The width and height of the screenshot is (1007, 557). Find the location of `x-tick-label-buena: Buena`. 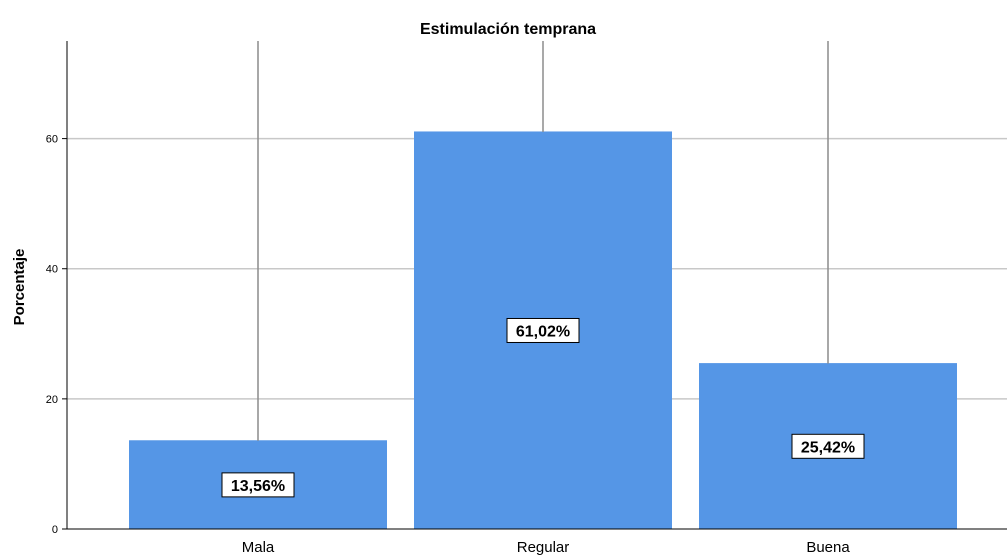

x-tick-label-buena: Buena is located at coordinates (828, 547).